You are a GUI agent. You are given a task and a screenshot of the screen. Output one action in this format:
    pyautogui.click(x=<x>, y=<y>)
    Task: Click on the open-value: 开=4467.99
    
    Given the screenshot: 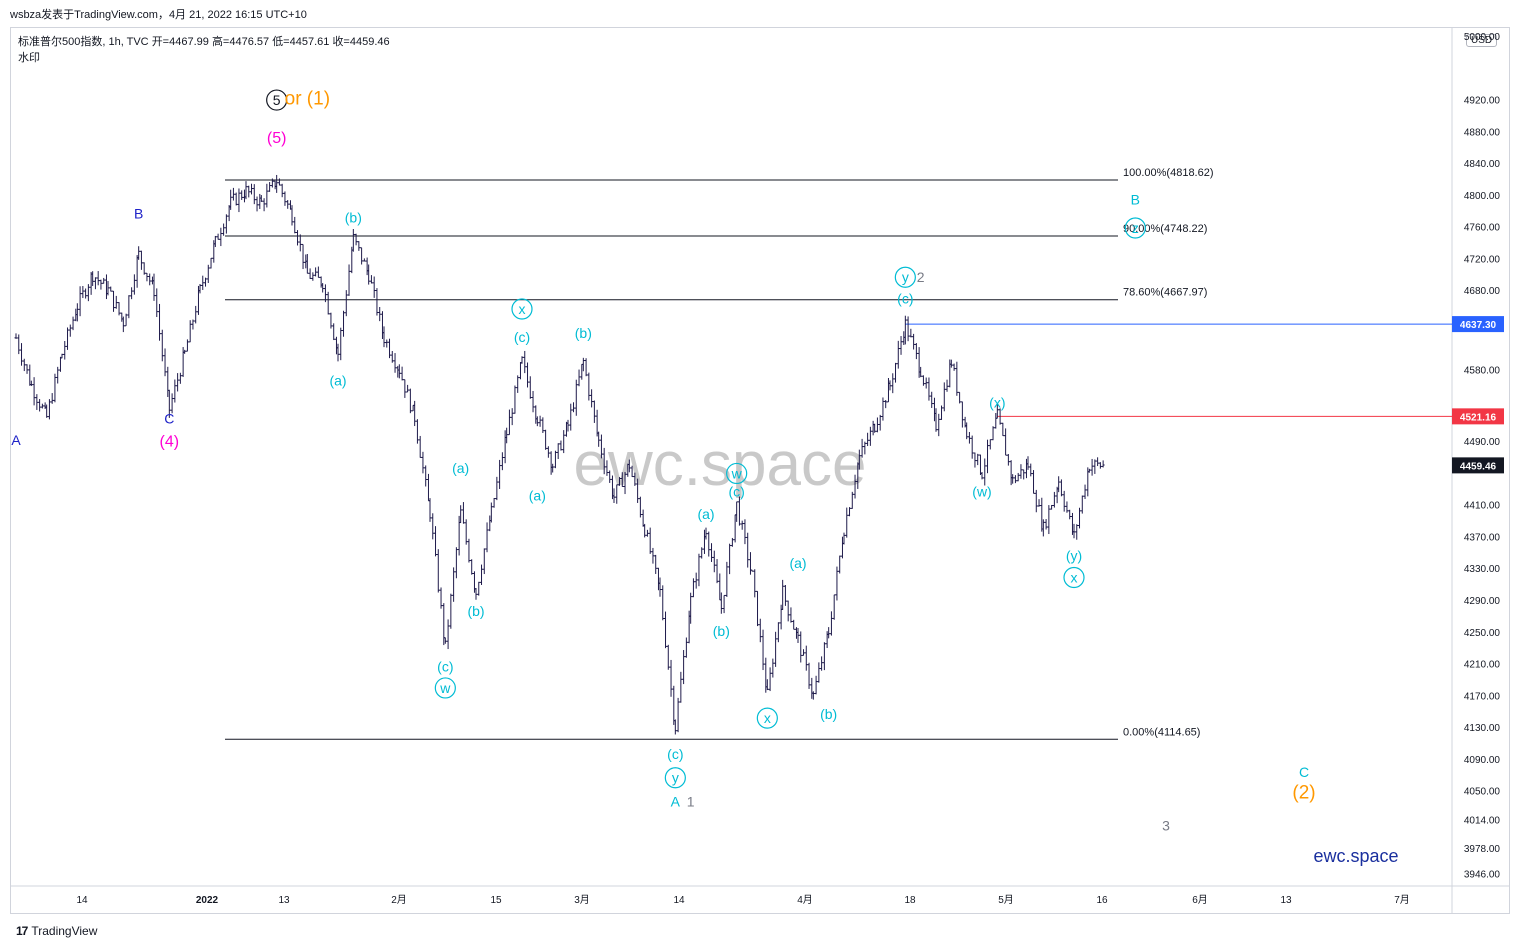 What is the action you would take?
    pyautogui.click(x=180, y=42)
    